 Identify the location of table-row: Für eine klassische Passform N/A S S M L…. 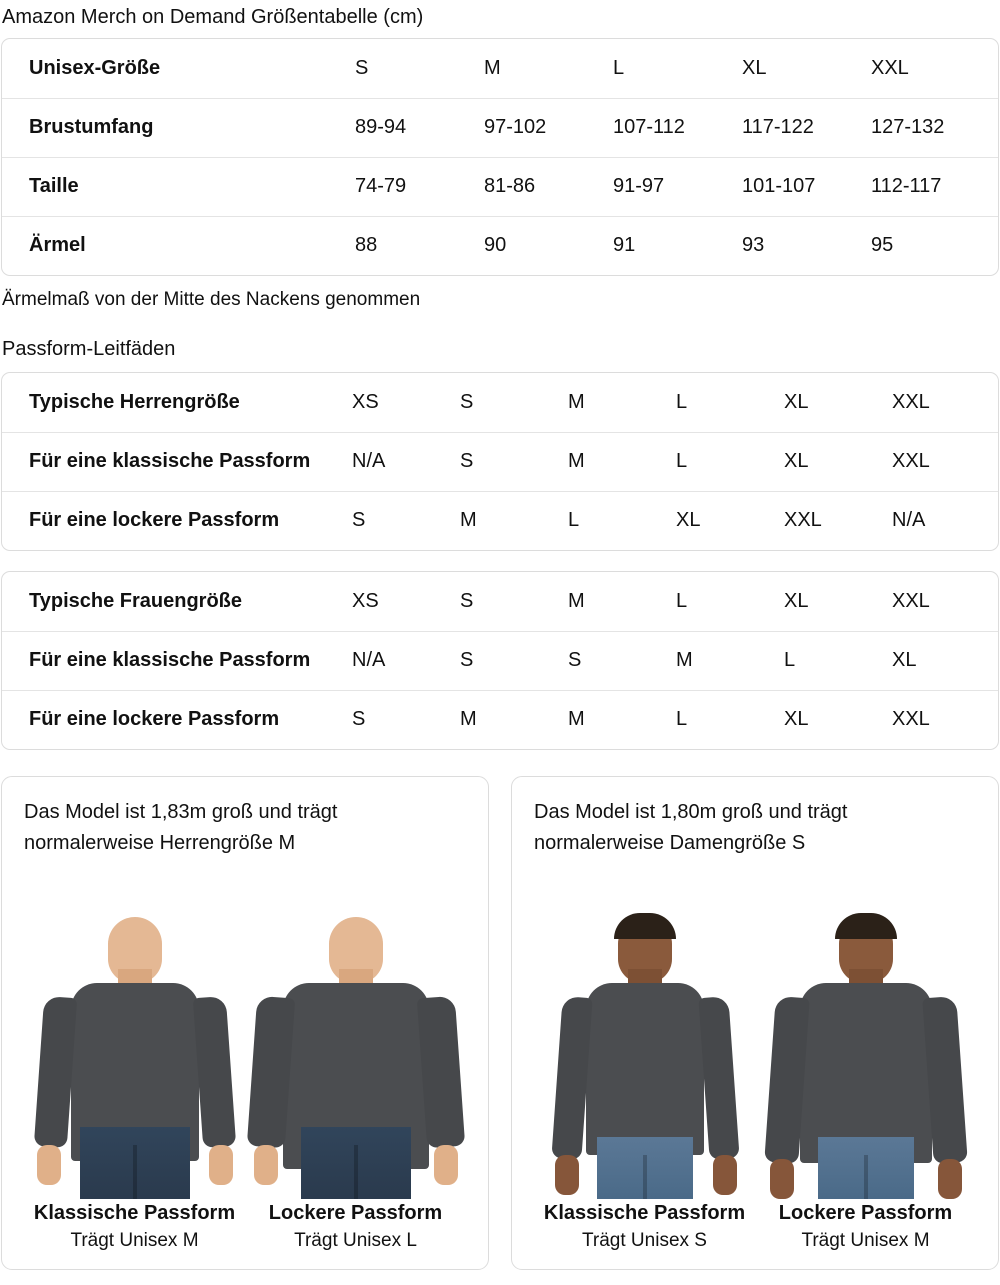
(500, 660).